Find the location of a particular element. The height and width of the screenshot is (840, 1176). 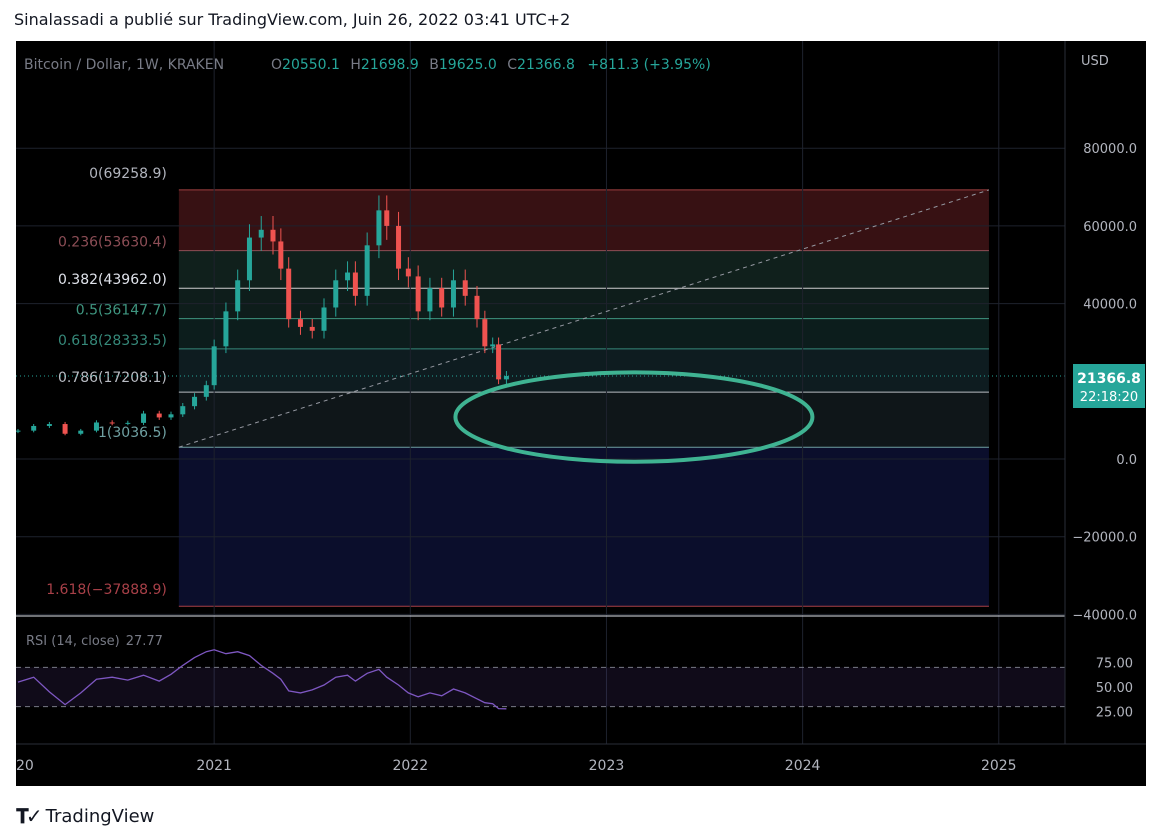

ellipse-annotation is located at coordinates (634, 417).